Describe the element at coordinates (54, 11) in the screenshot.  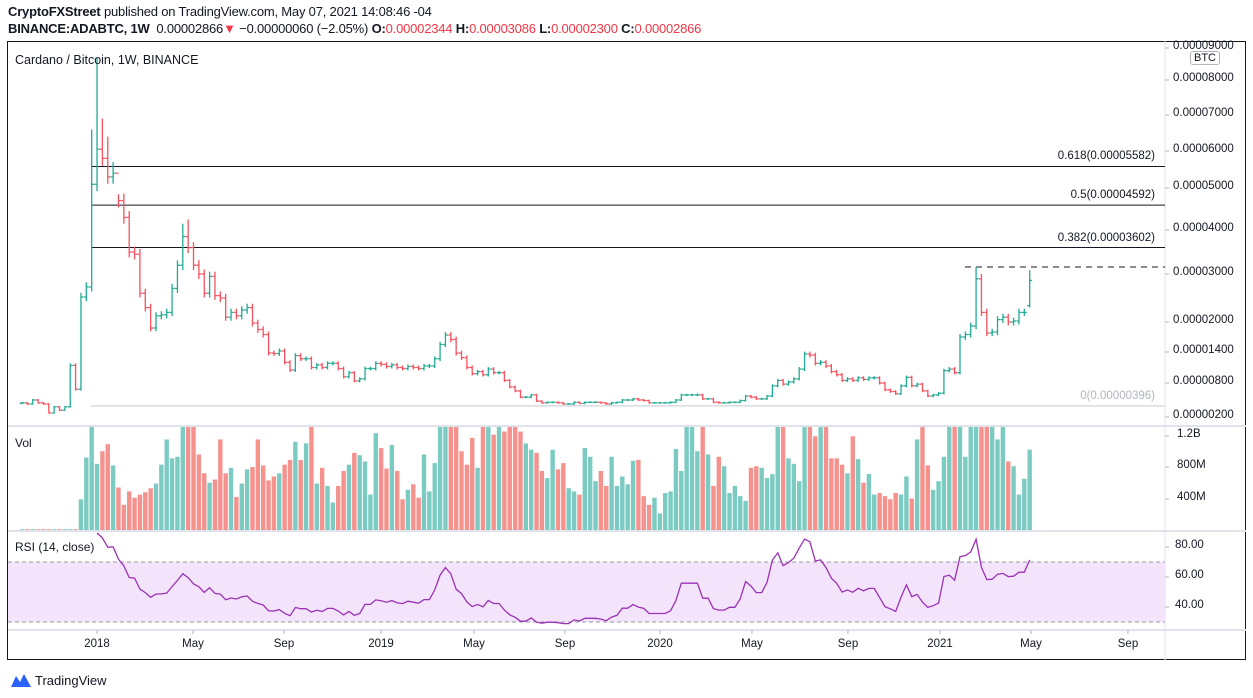
I see `author-name: CryptoFXStreet` at that location.